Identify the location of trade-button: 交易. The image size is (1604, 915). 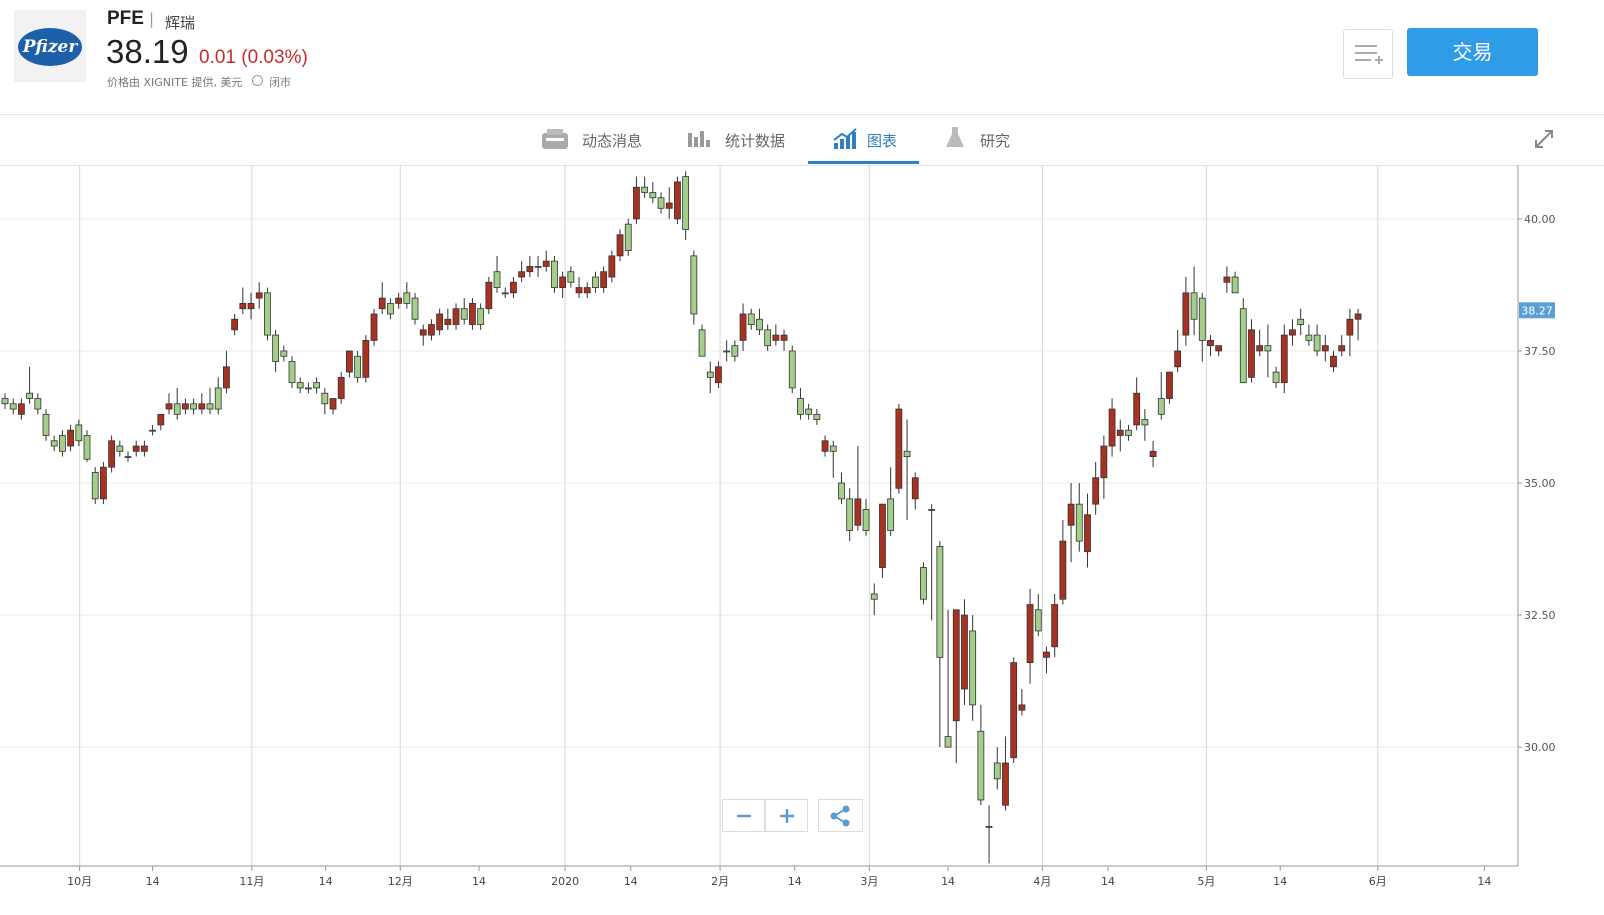
(1472, 52).